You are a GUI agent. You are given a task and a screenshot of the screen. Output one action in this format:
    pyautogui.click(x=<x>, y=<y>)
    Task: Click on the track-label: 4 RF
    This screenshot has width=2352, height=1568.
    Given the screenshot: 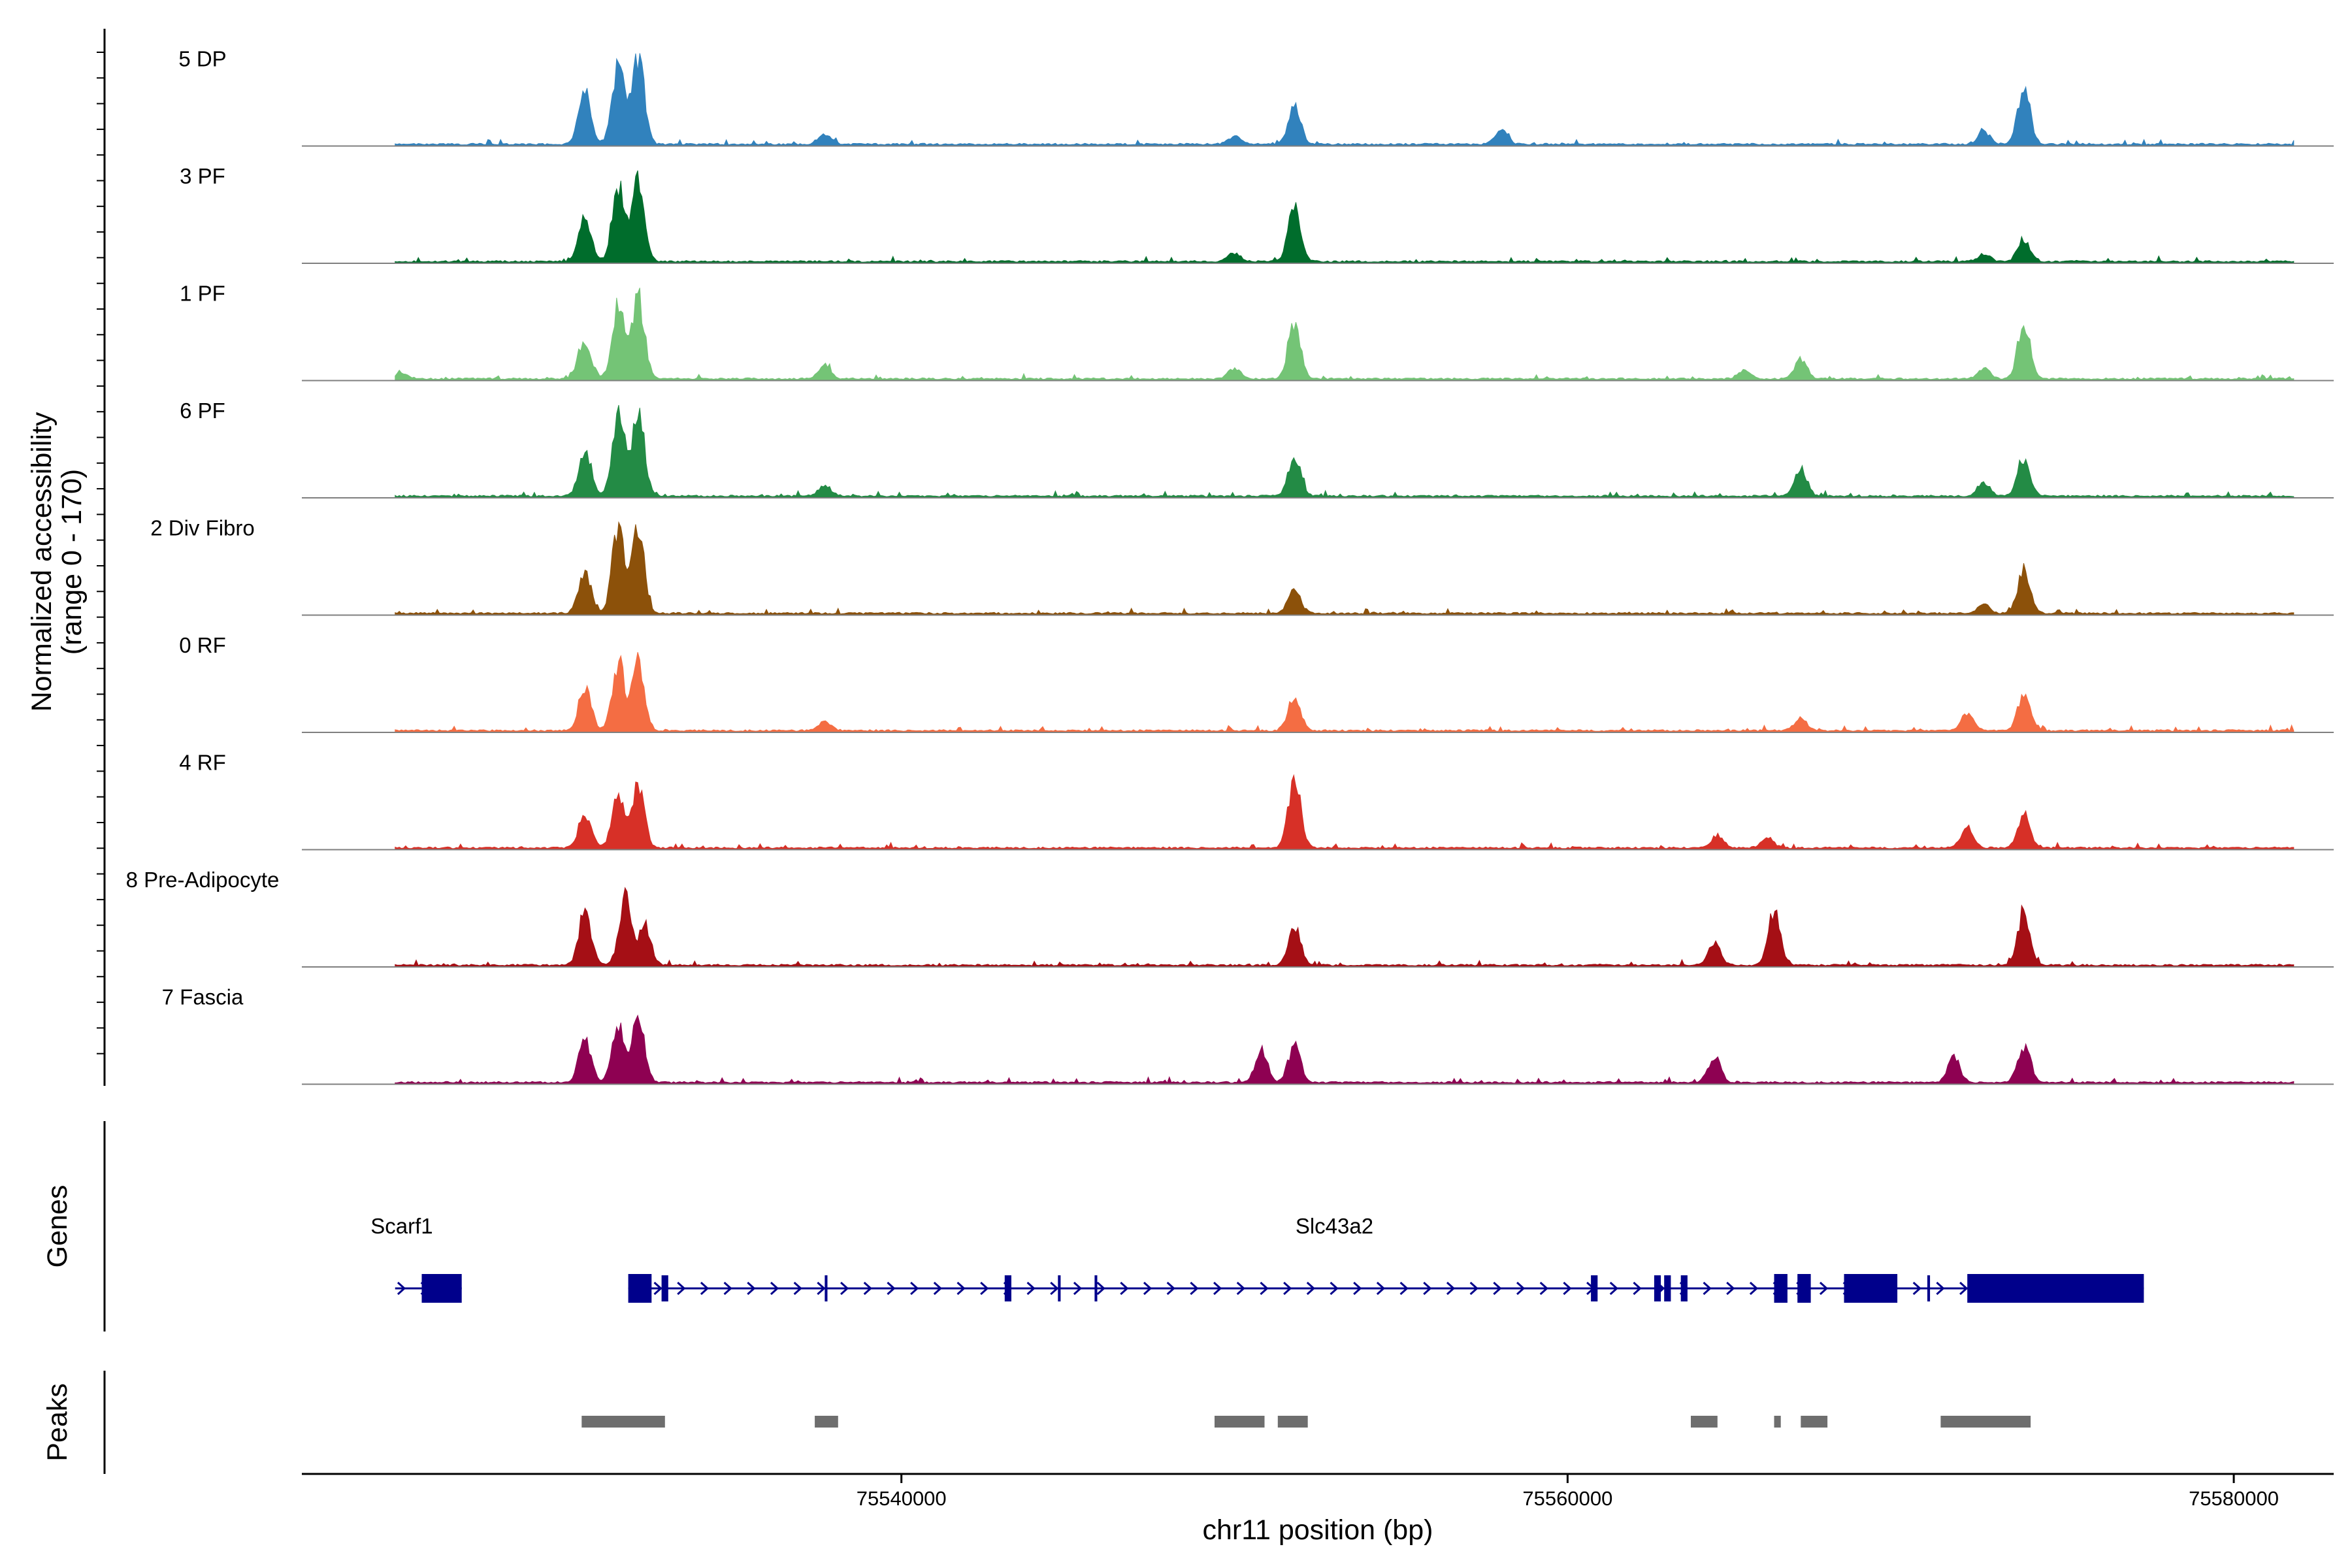 What is the action you would take?
    pyautogui.click(x=202, y=763)
    